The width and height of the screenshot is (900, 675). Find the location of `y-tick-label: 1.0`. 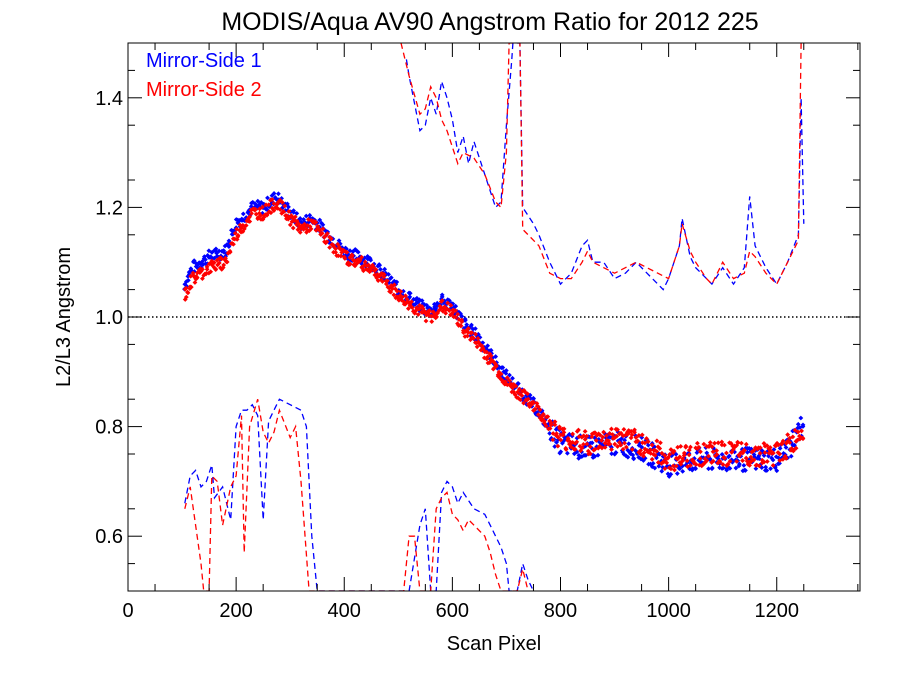

y-tick-label: 1.0 is located at coordinates (109, 318).